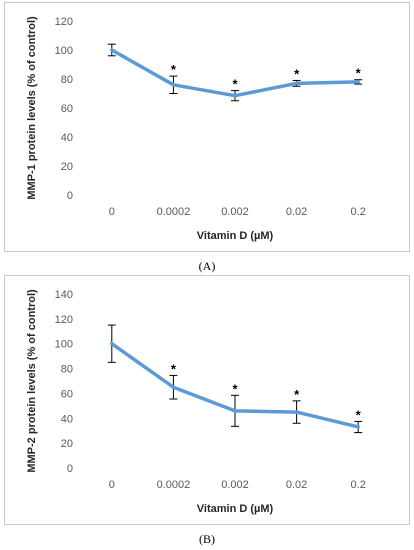 The image size is (414, 550). Describe the element at coordinates (296, 212) in the screenshot. I see `chart-a-x-tick-label: 0.02` at that location.